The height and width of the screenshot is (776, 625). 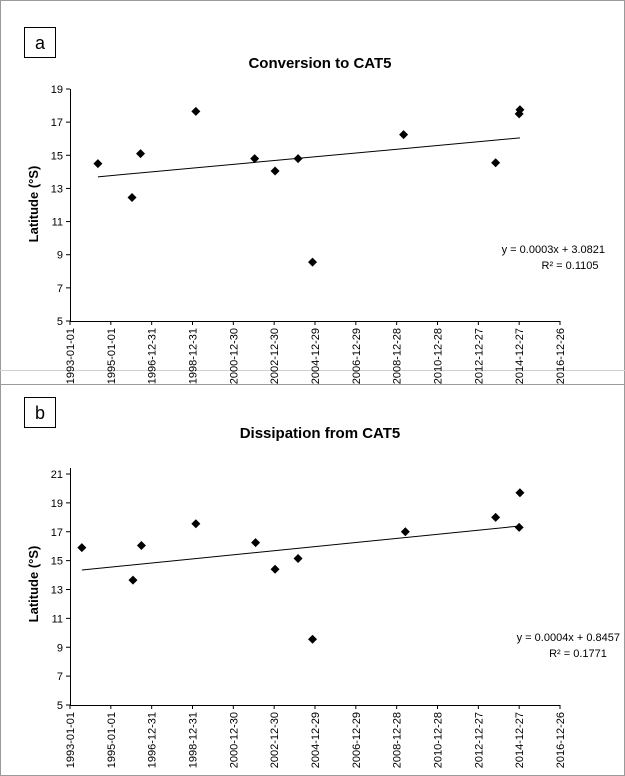 I want to click on panel-b-y-ticks: 5 7 9 11 13 15 17 19 21, so click(x=60, y=590).